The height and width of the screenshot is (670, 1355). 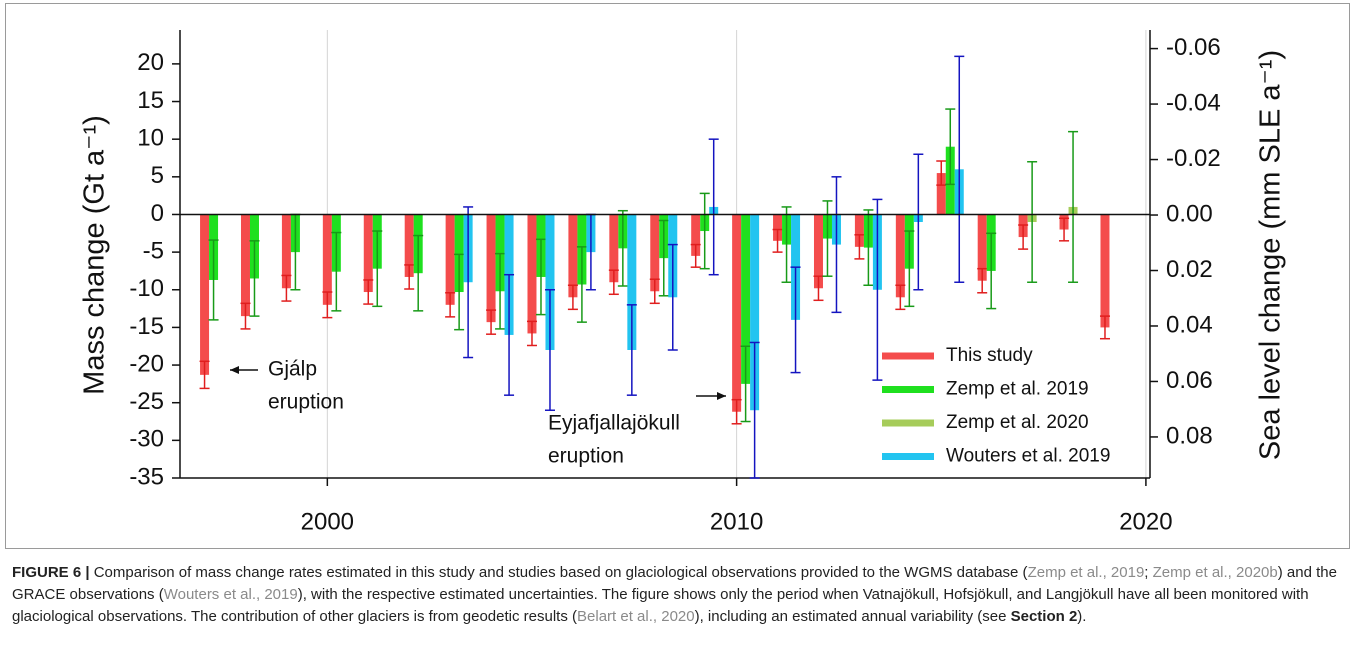 I want to click on y-tick-label: -20, so click(x=146, y=363).